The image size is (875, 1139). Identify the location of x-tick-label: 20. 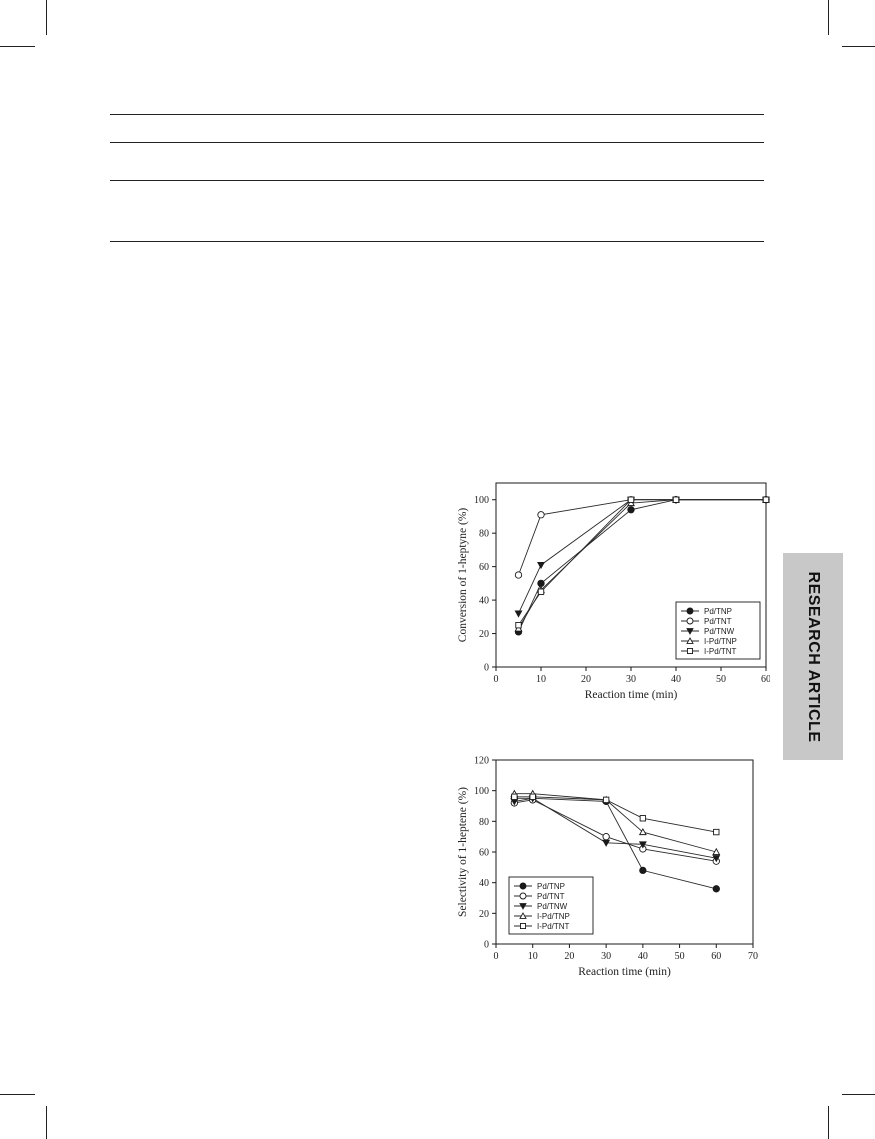
(569, 956).